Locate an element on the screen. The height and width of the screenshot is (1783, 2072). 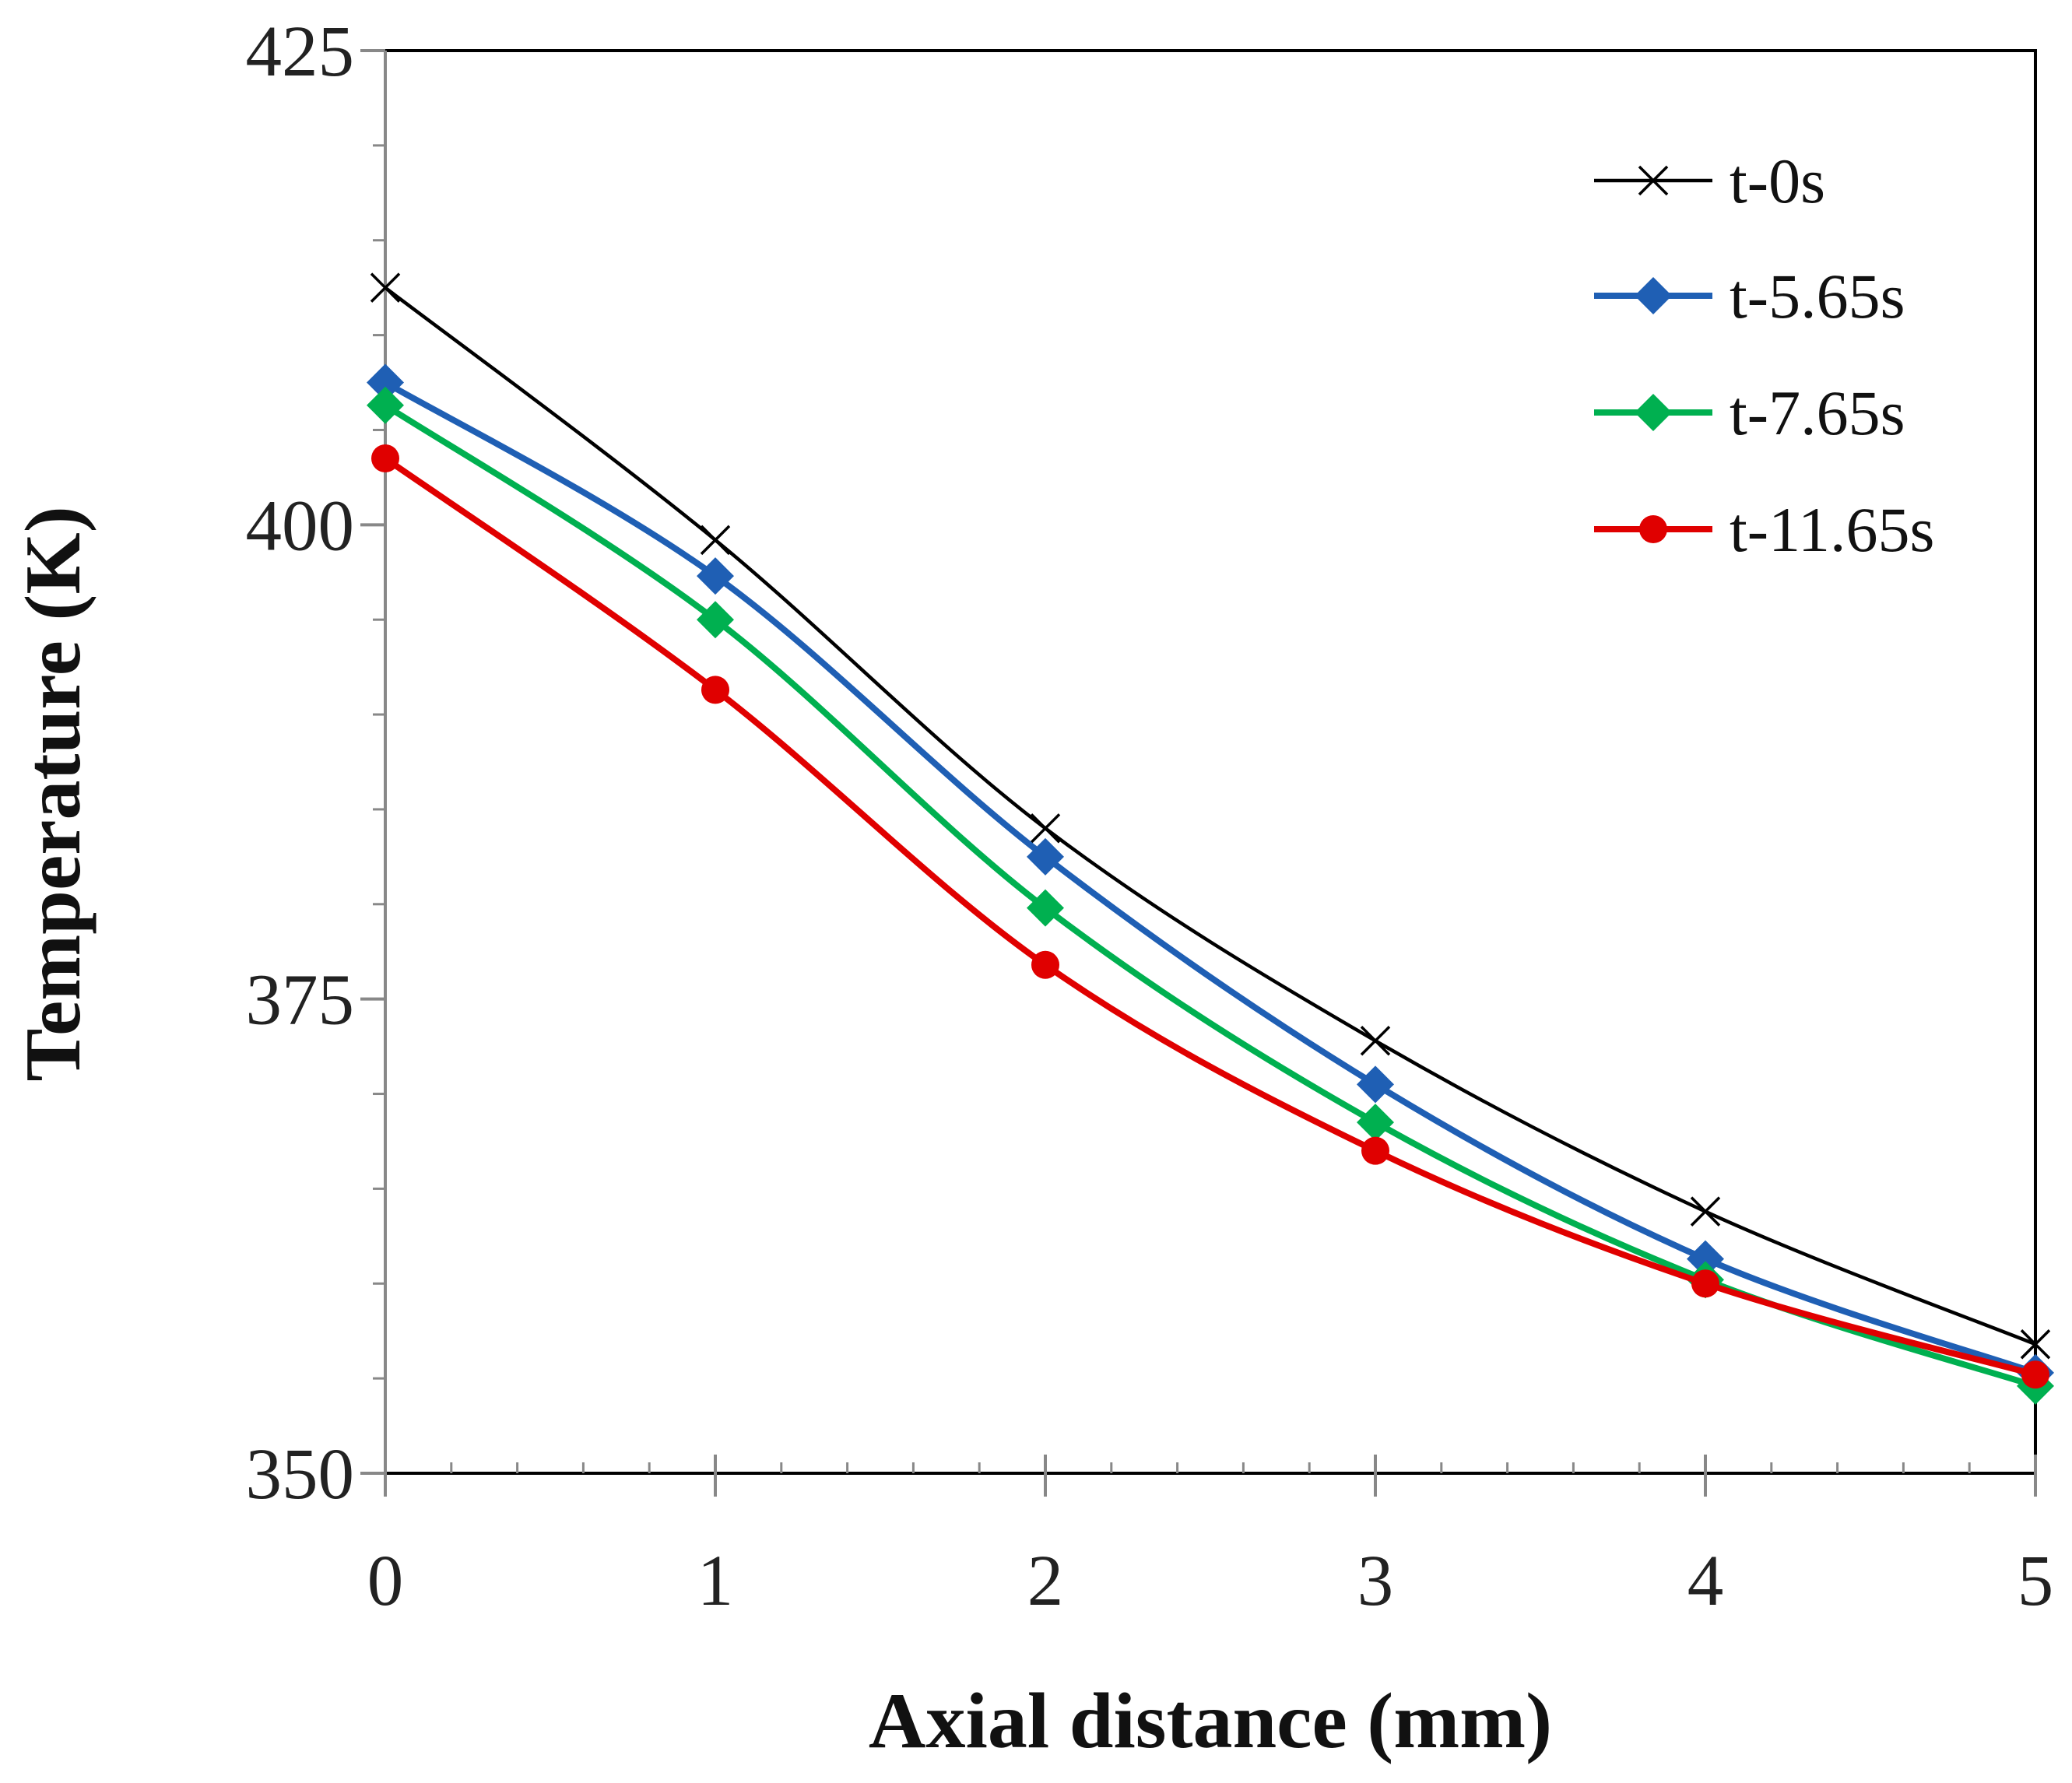
legend-item: t-0s is located at coordinates (1709, 181).